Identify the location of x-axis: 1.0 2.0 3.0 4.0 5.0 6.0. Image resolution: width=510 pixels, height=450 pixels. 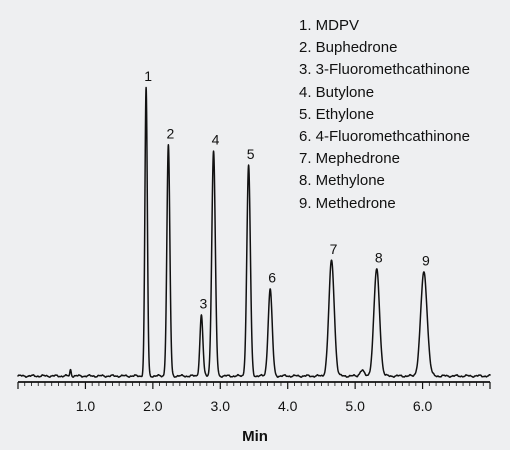
(254, 397).